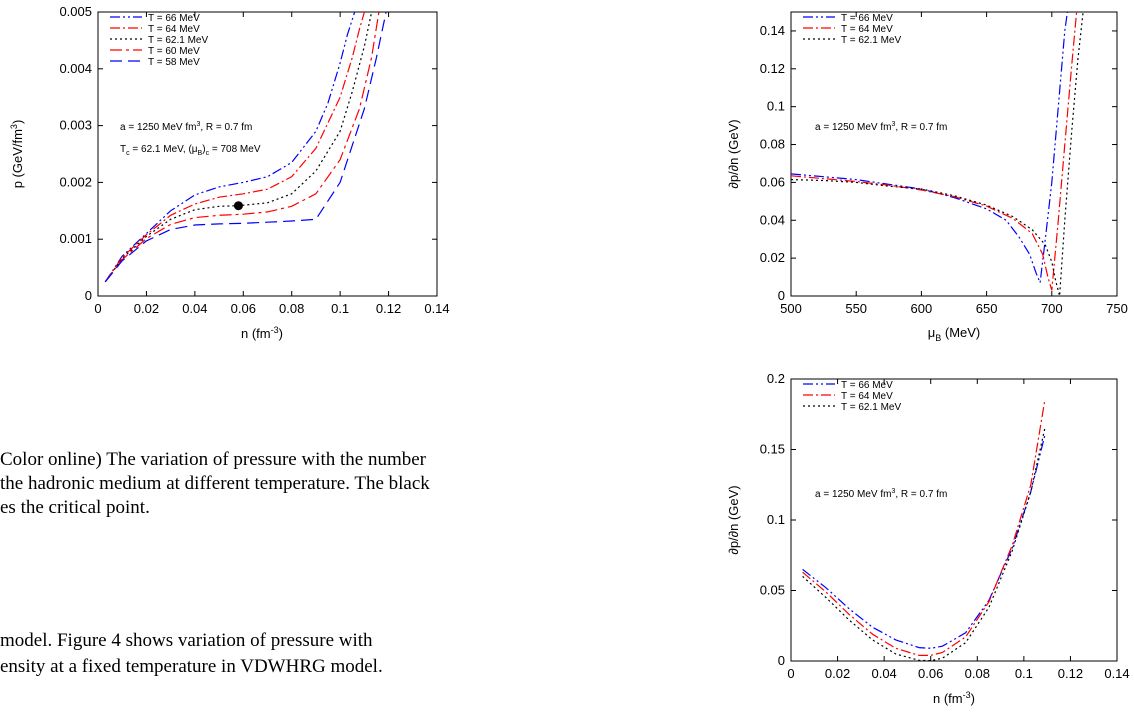 Image resolution: width=1134 pixels, height=713 pixels. I want to click on y-tick-label: 0.001, so click(75, 238).